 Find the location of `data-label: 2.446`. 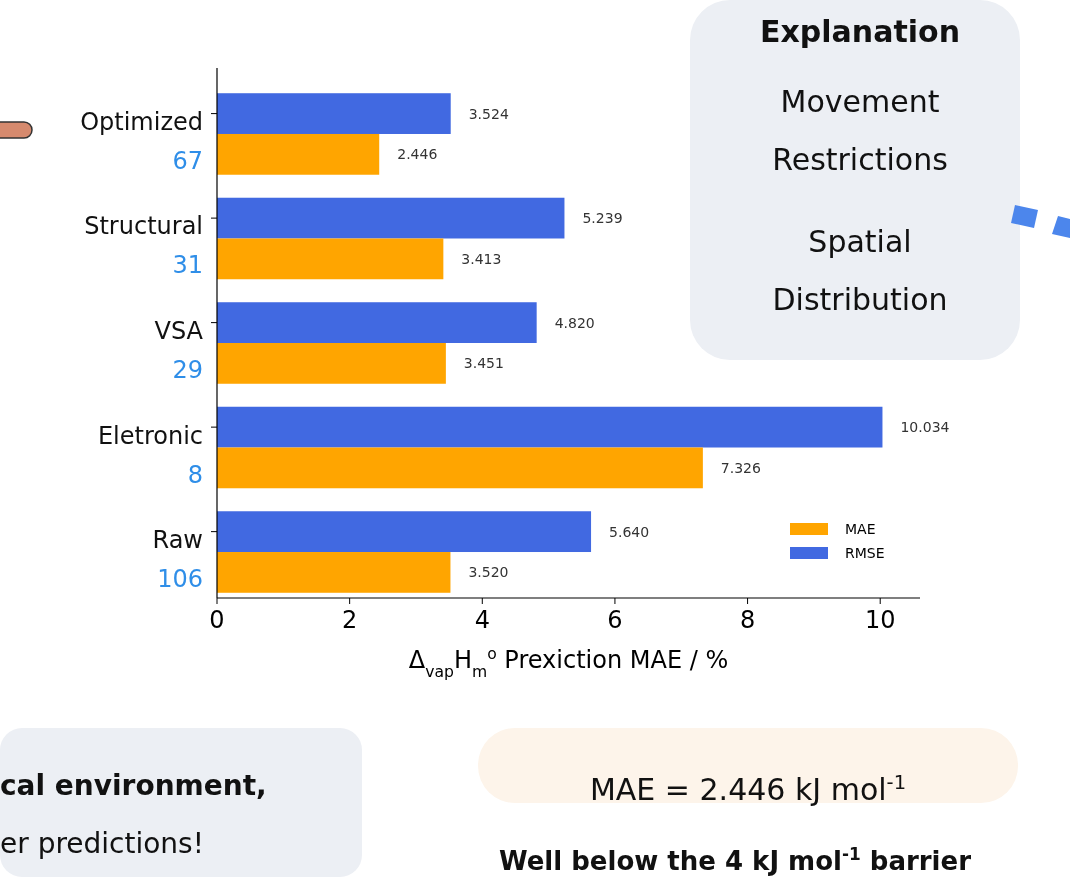

data-label: 2.446 is located at coordinates (417, 154).